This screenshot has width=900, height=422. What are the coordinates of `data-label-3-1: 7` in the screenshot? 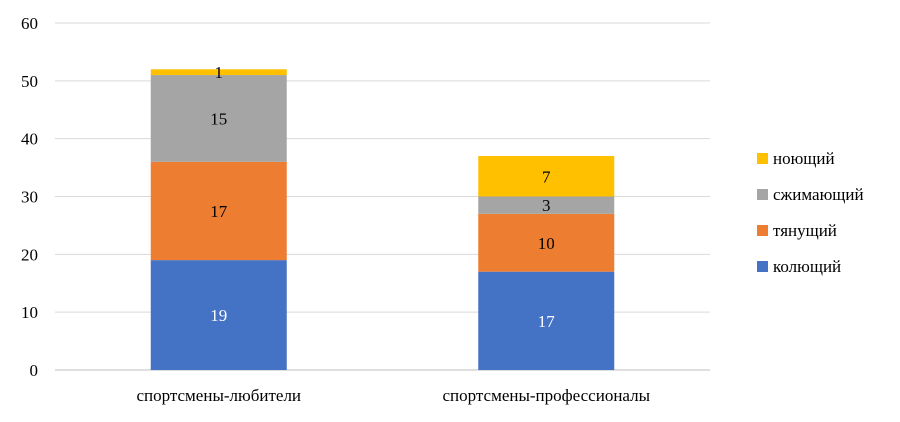 It's located at (546, 176).